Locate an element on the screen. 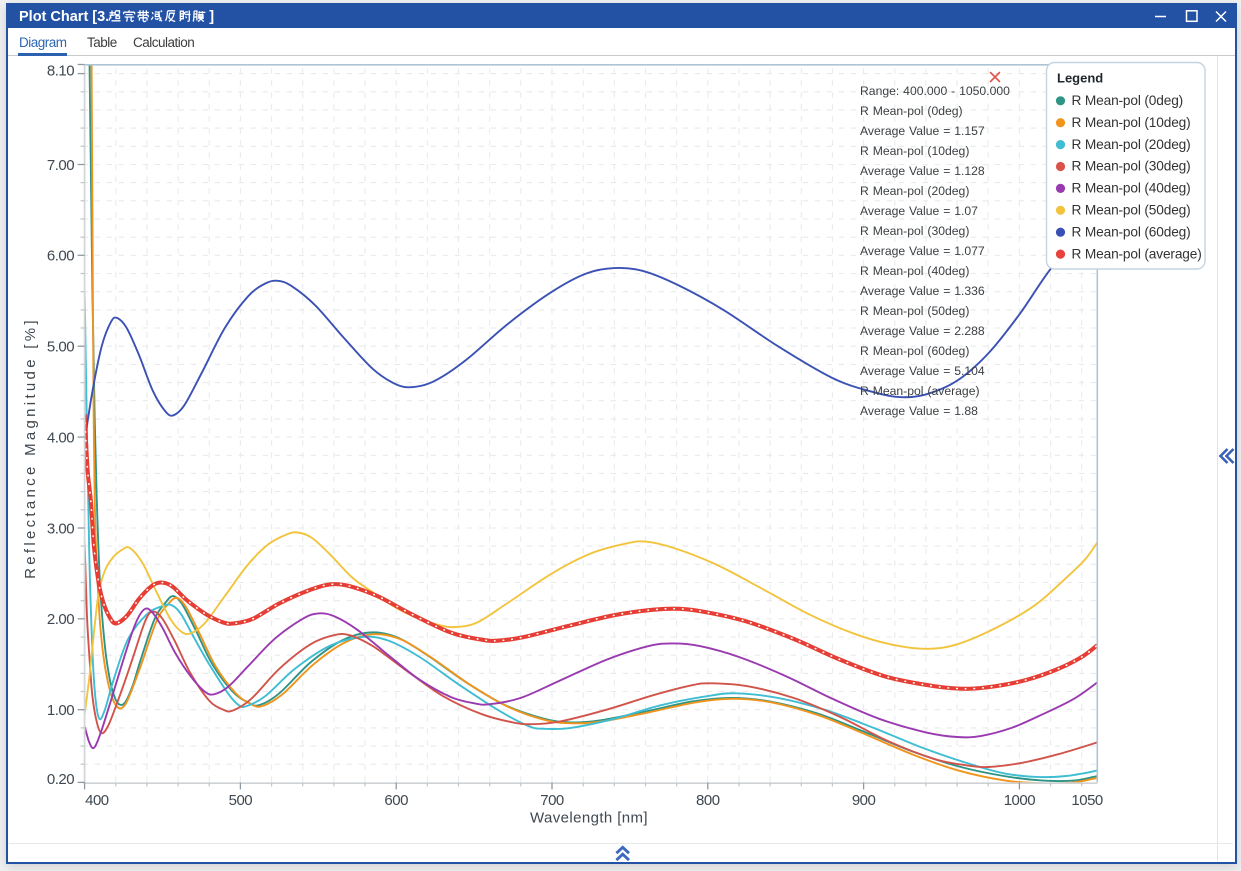  svg-text: 0.20 is located at coordinates (60, 779).